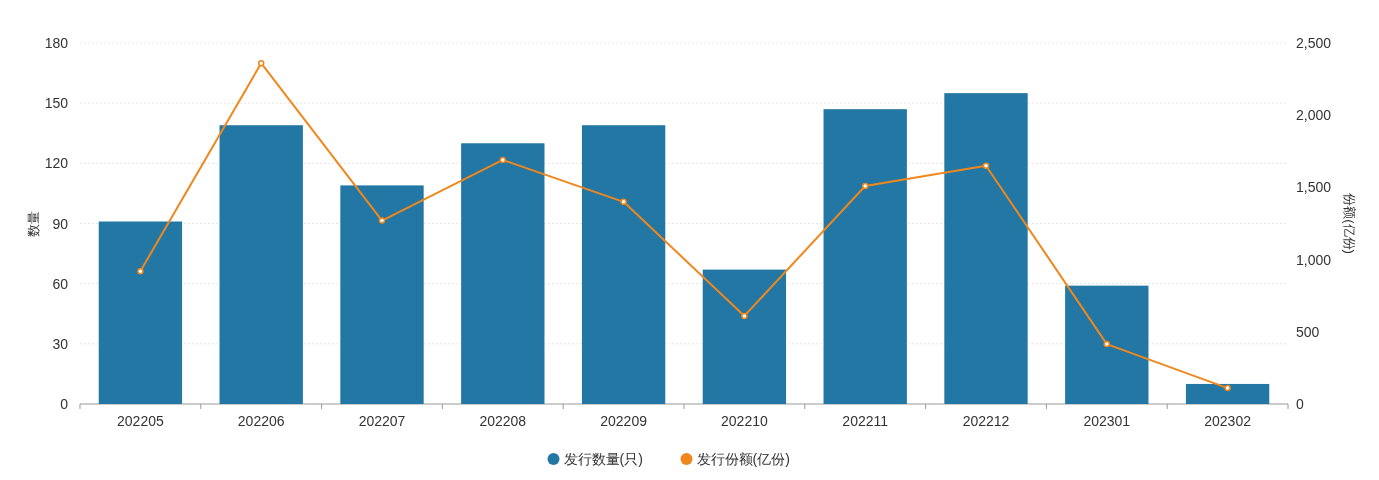  I want to click on x-tick-label: 202210, so click(744, 421).